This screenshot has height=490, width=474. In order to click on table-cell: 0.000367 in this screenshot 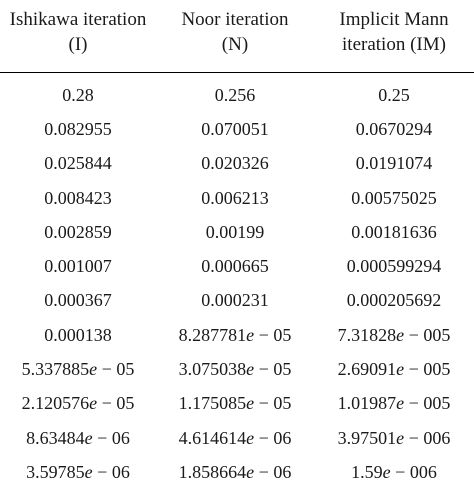, I will do `click(78, 300)`.